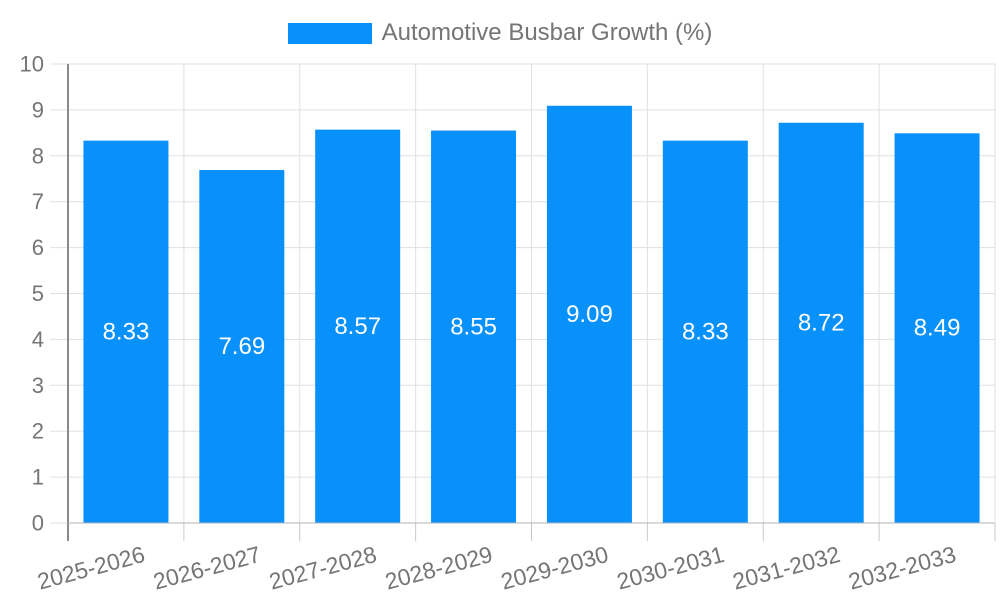 Image resolution: width=1000 pixels, height=600 pixels. What do you see at coordinates (38, 293) in the screenshot?
I see `y-axis-tick-label: 5` at bounding box center [38, 293].